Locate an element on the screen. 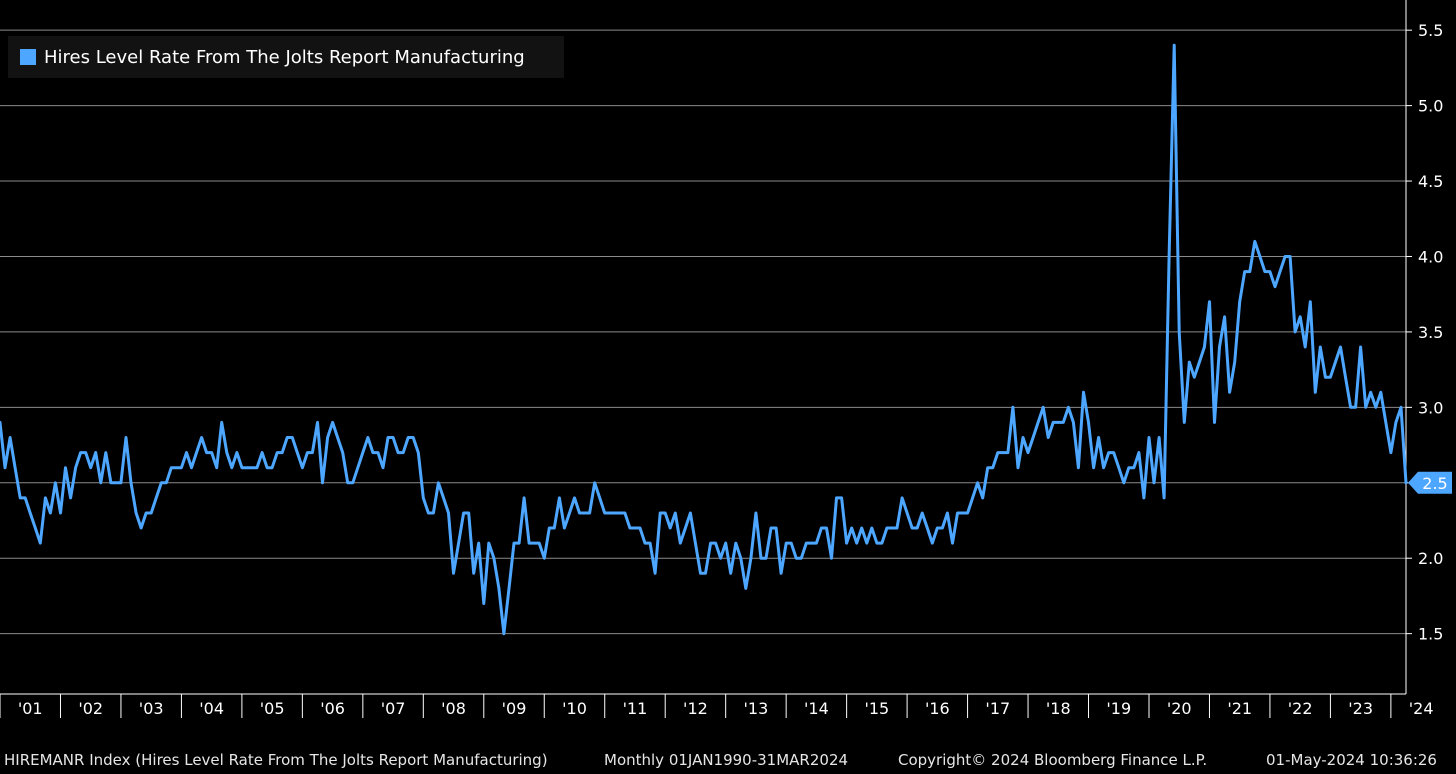 The image size is (1456, 774). y-tick-label: 3.0 is located at coordinates (1430, 407).